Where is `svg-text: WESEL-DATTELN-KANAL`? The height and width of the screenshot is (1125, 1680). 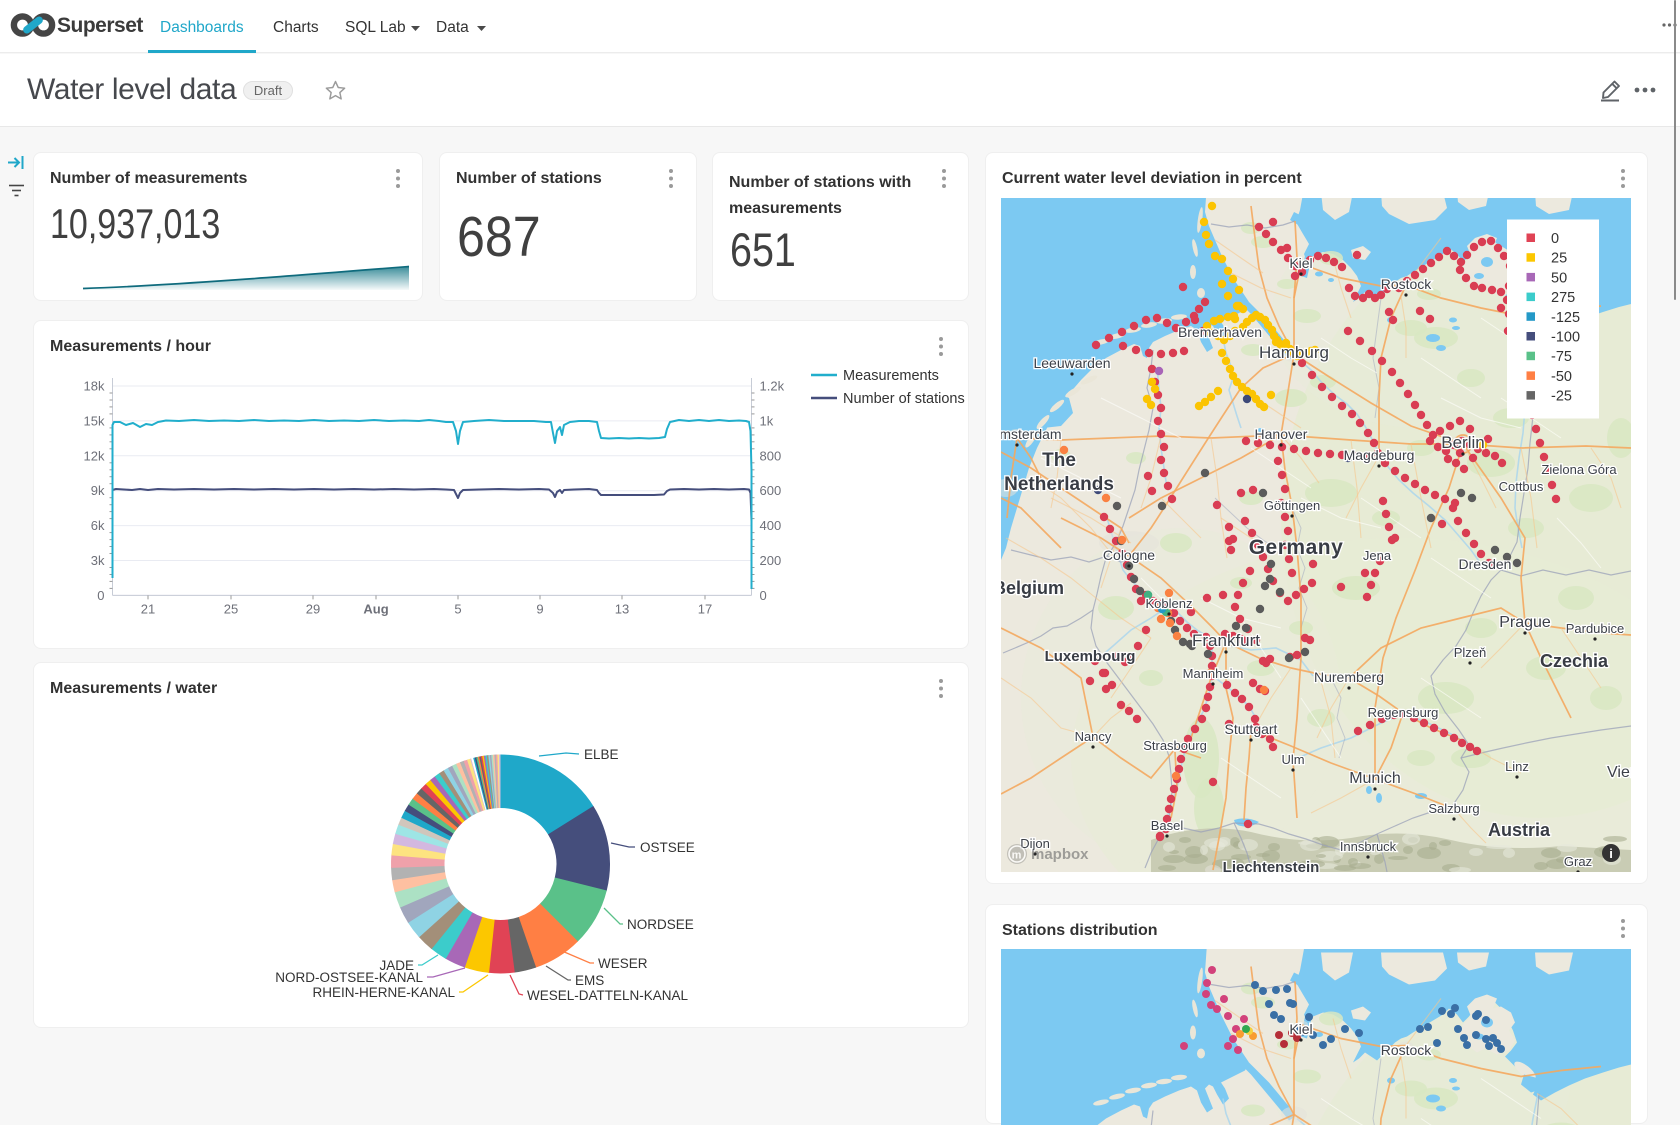 svg-text: WESEL-DATTELN-KANAL is located at coordinates (608, 995).